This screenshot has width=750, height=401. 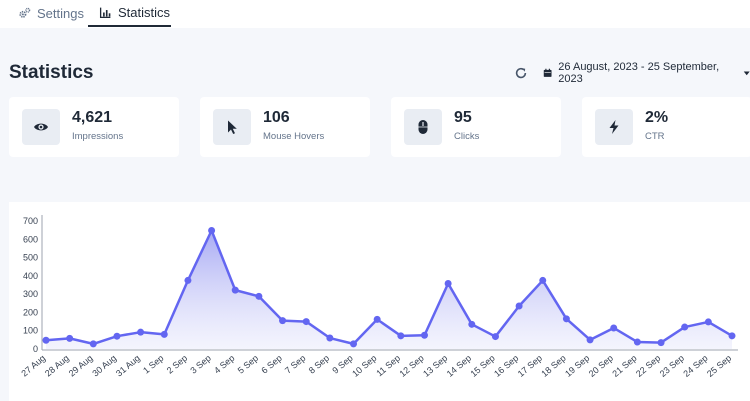 I want to click on tab-statistics-label: Statistics, so click(x=144, y=12).